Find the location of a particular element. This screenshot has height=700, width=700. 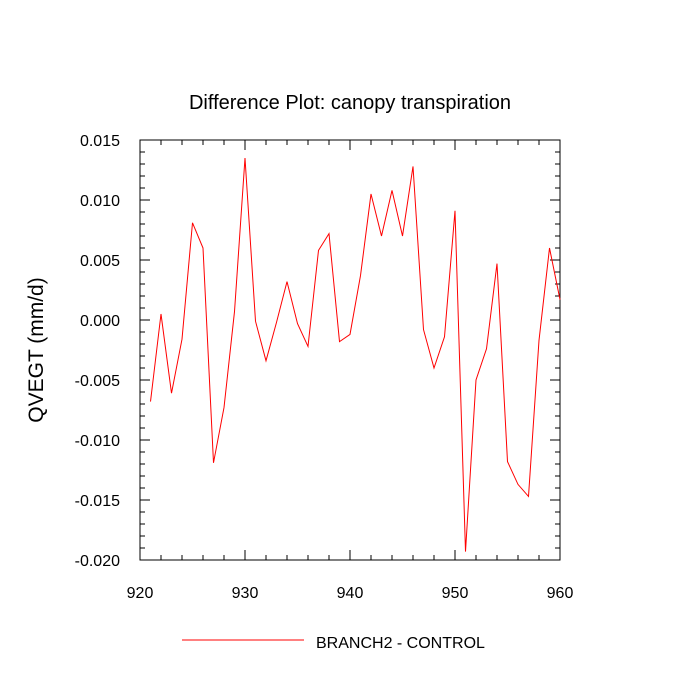

y-tick-label: 0.005 is located at coordinates (100, 261).